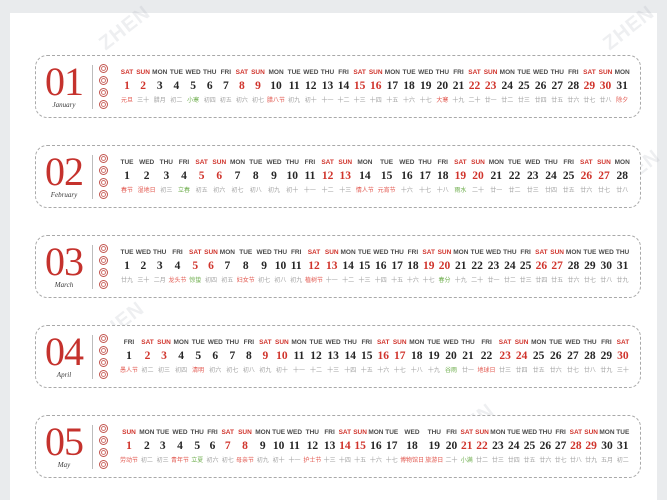 The width and height of the screenshot is (667, 500). Describe the element at coordinates (557, 280) in the screenshot. I see `lunar-label: 廿五` at that location.